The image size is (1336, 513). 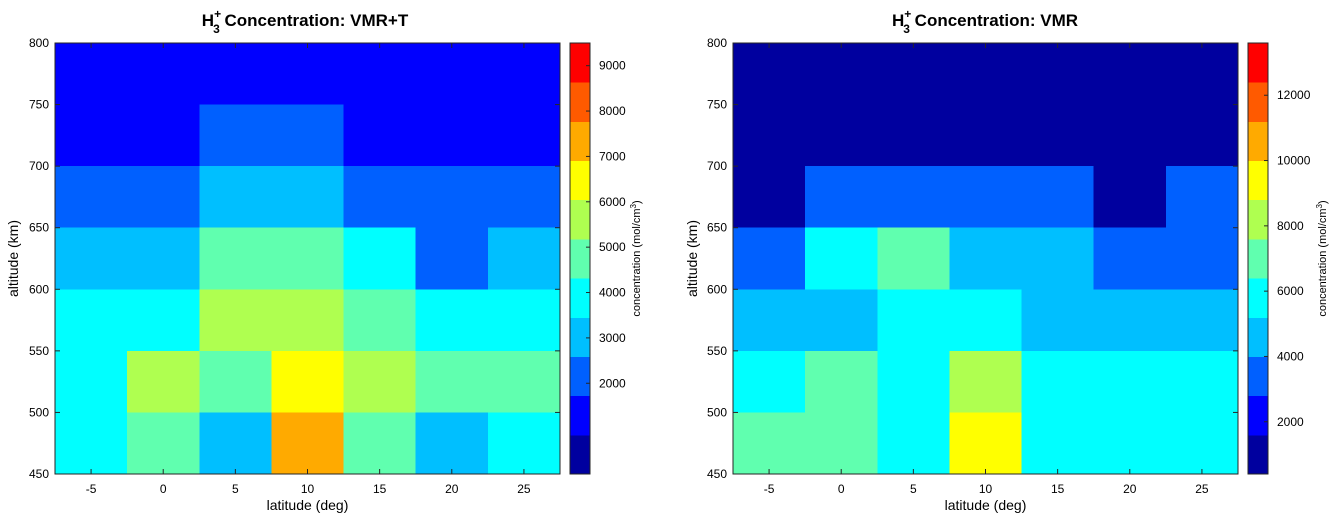 What do you see at coordinates (314, 20) in the screenshot?
I see `title-text-rest: Concentration: VMR+T` at bounding box center [314, 20].